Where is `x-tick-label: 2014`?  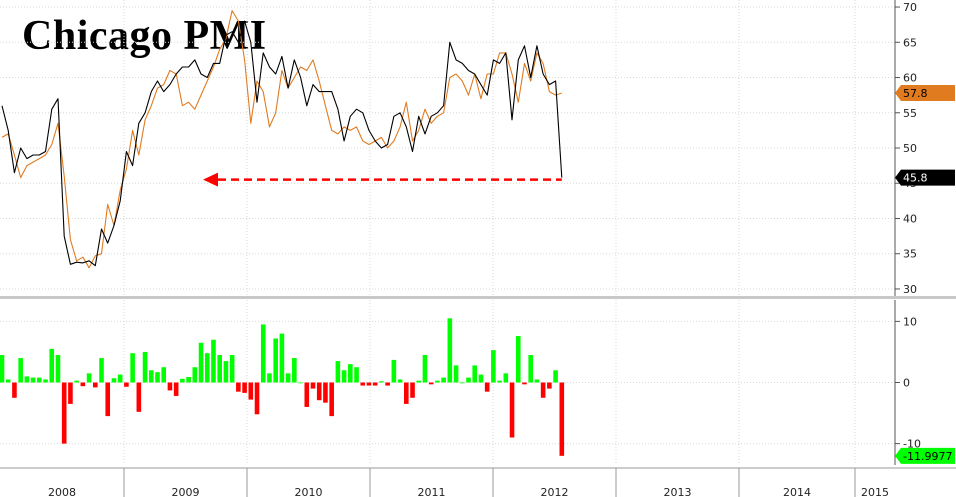 x-tick-label: 2014 is located at coordinates (797, 491).